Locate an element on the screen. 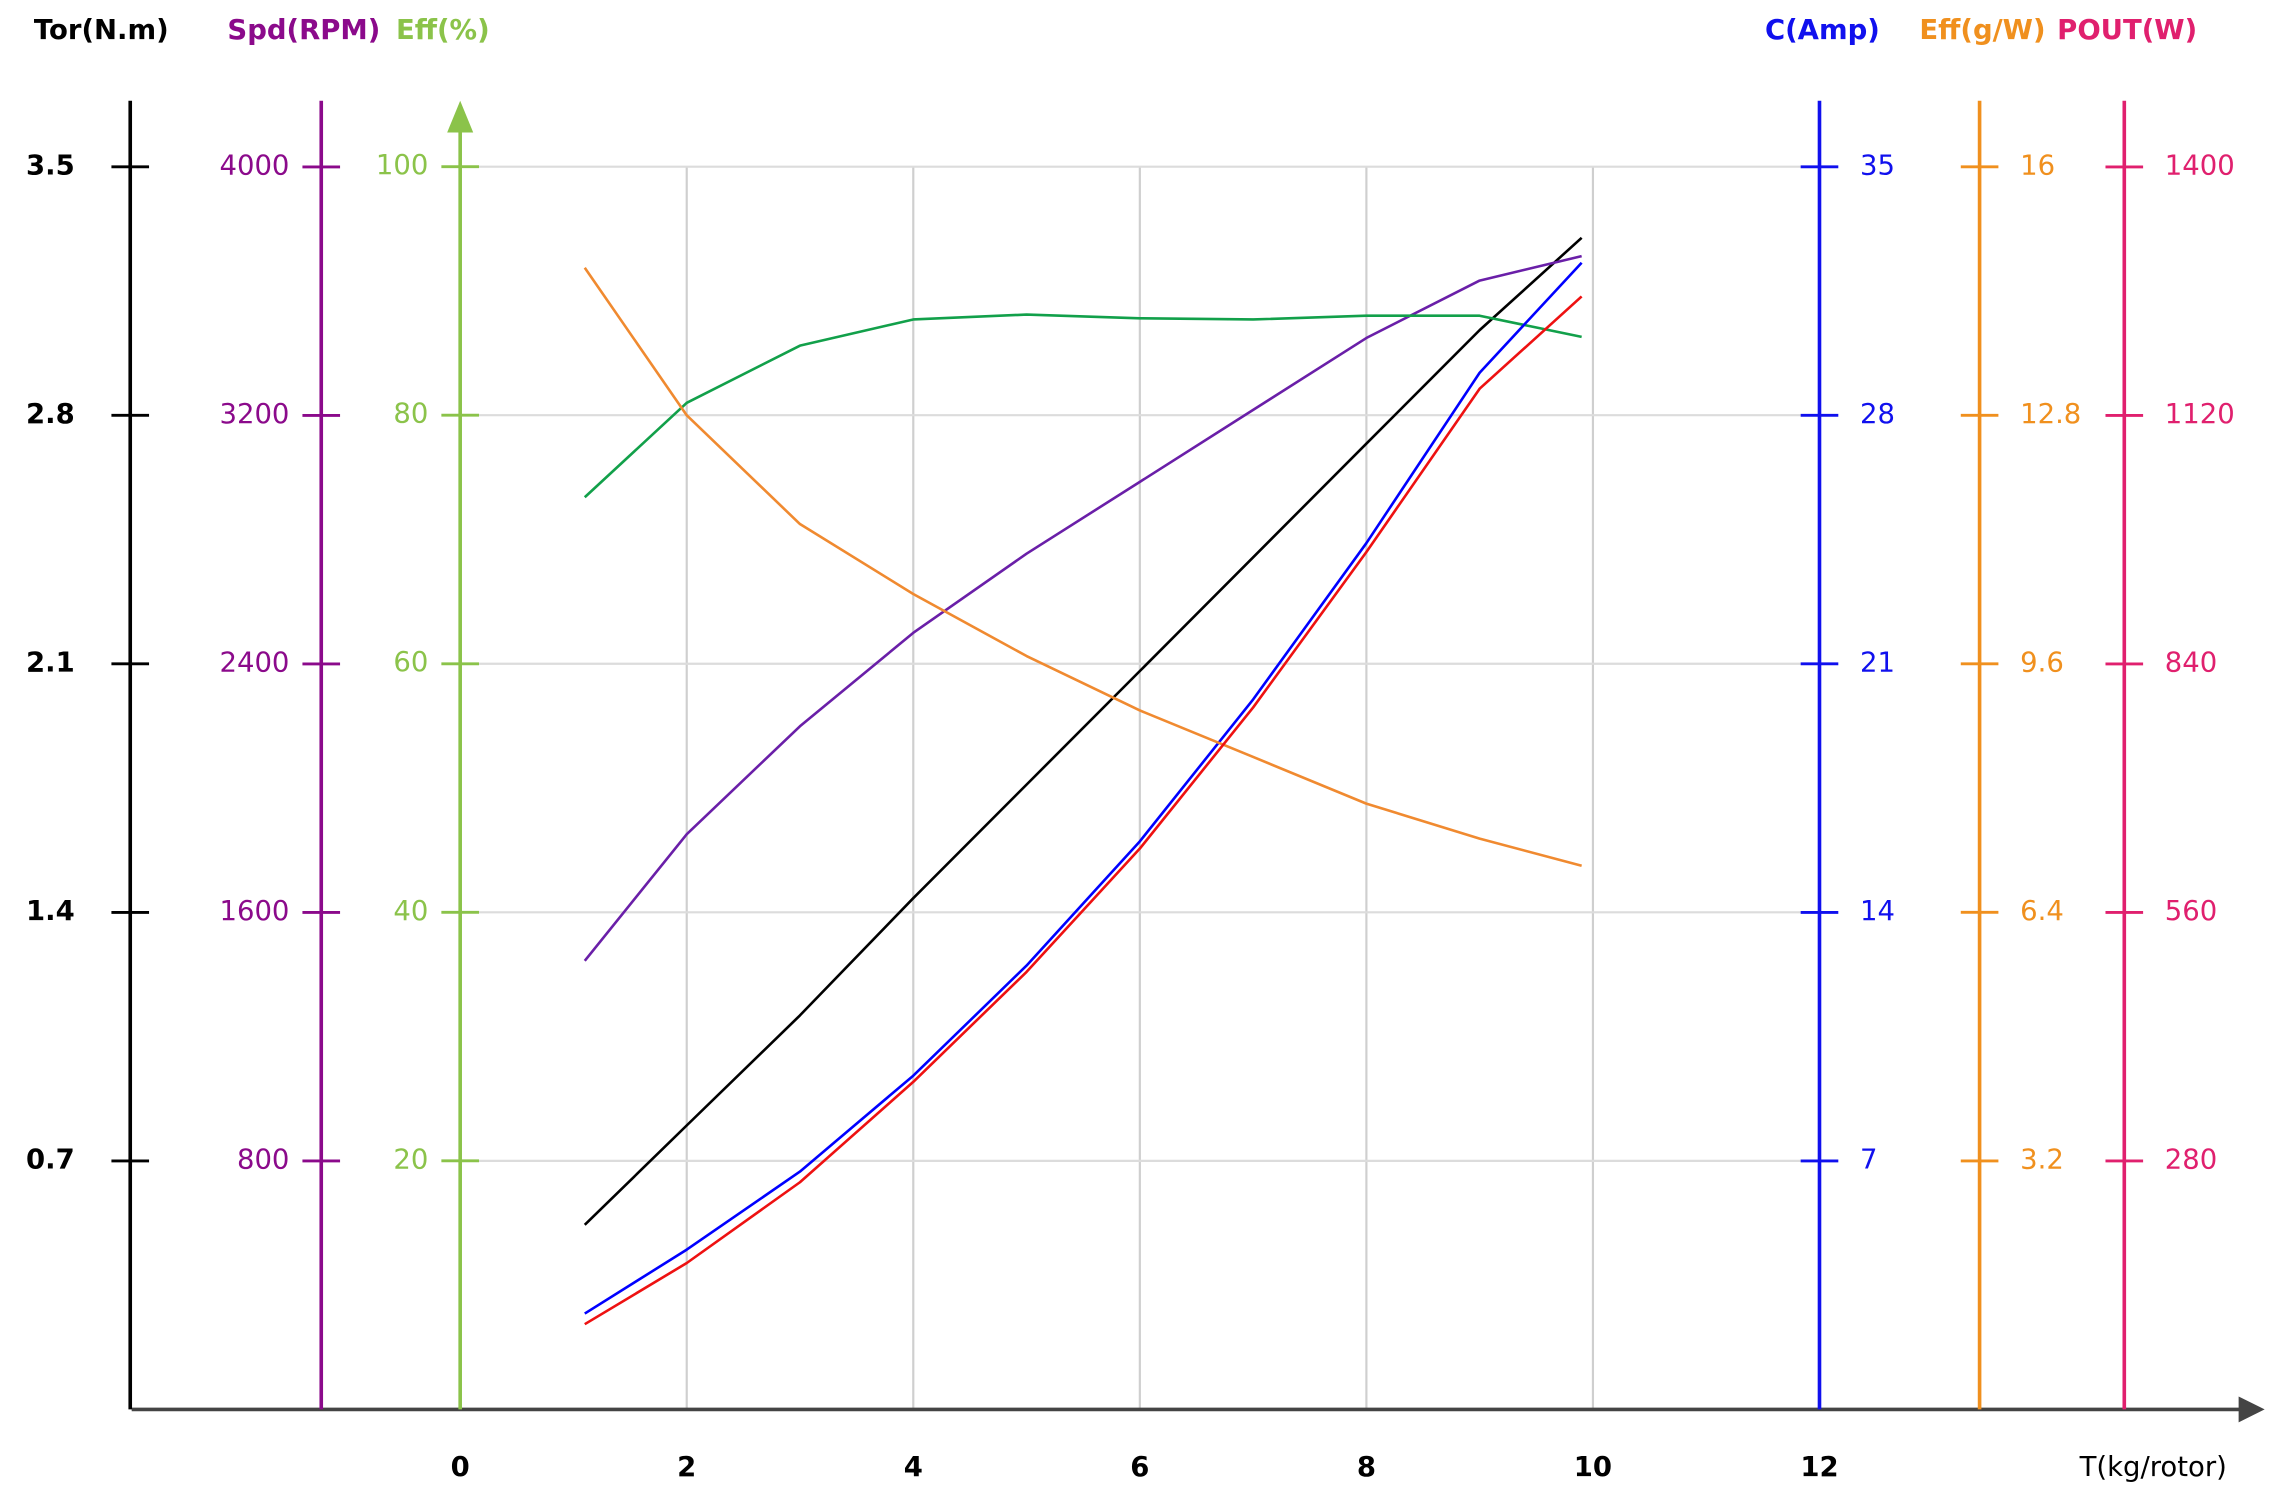 Image resolution: width=2269 pixels, height=1503 pixels. x-axis-label: T(kg/rotor) is located at coordinates (2153, 1467).